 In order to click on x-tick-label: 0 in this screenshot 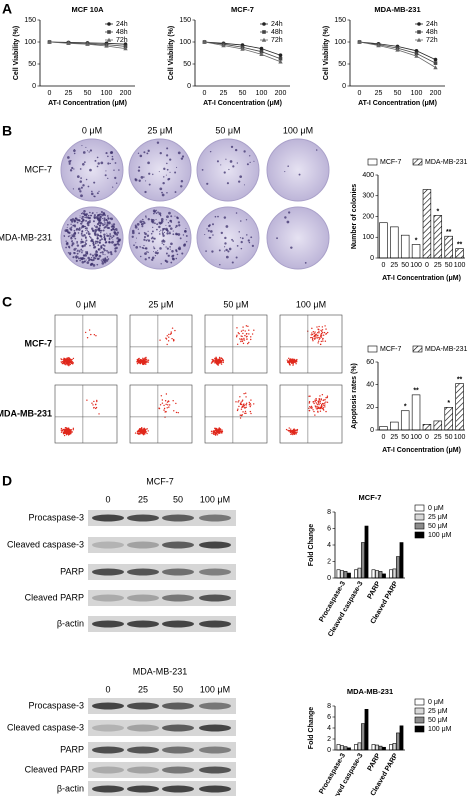, I will do `click(360, 93)`.